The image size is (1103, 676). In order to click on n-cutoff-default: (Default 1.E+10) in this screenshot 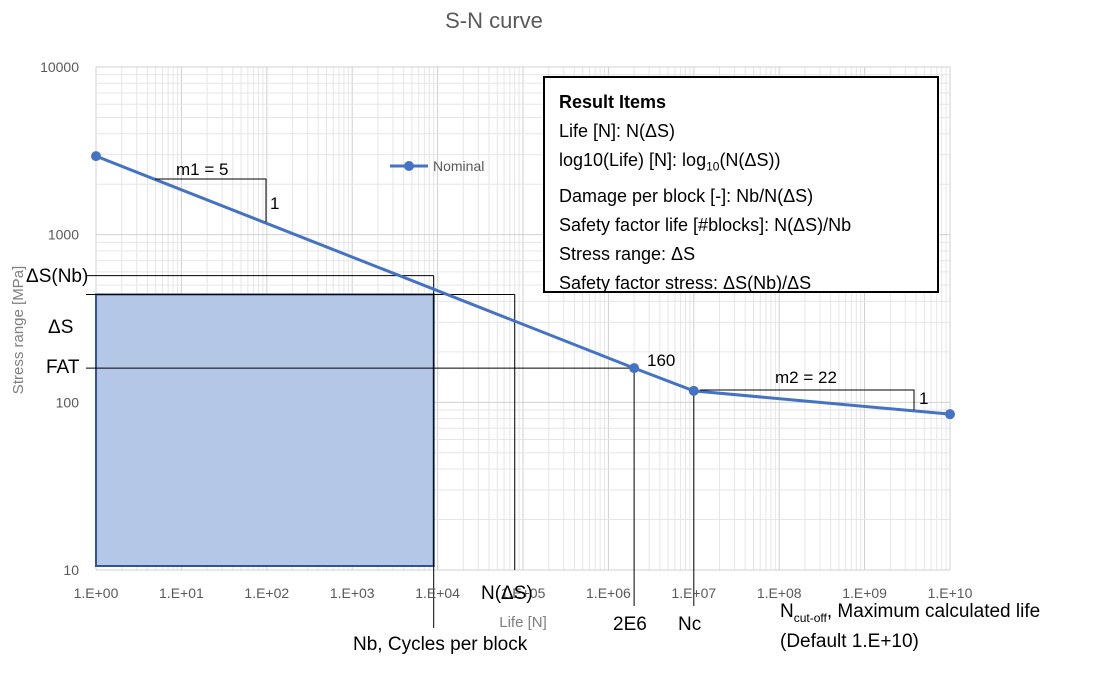, I will do `click(849, 641)`.